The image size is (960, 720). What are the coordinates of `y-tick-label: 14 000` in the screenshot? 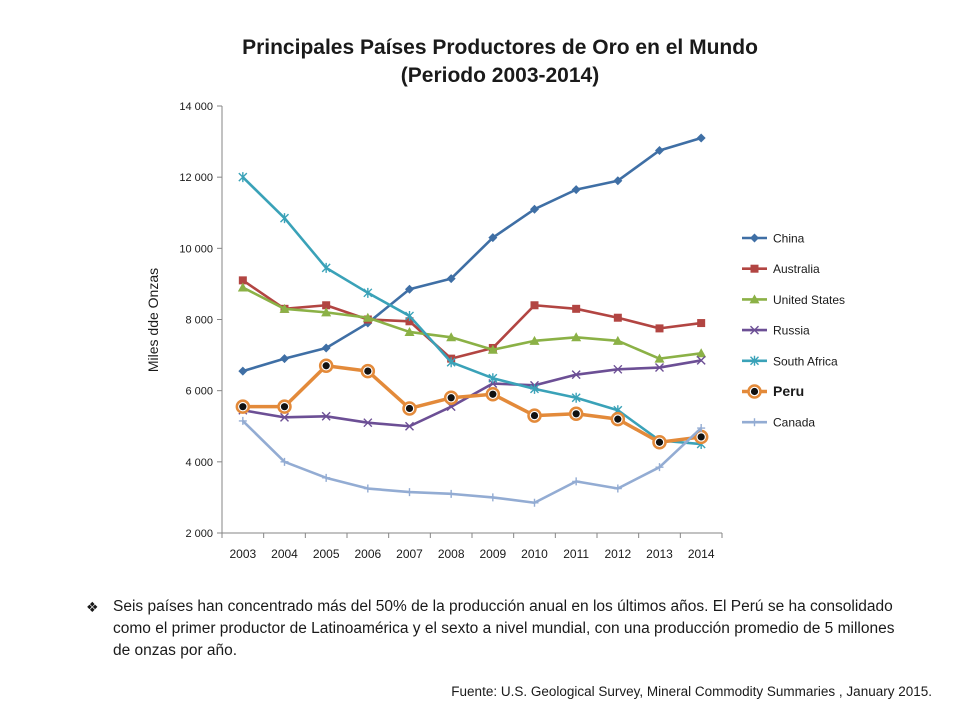 It's located at (196, 107).